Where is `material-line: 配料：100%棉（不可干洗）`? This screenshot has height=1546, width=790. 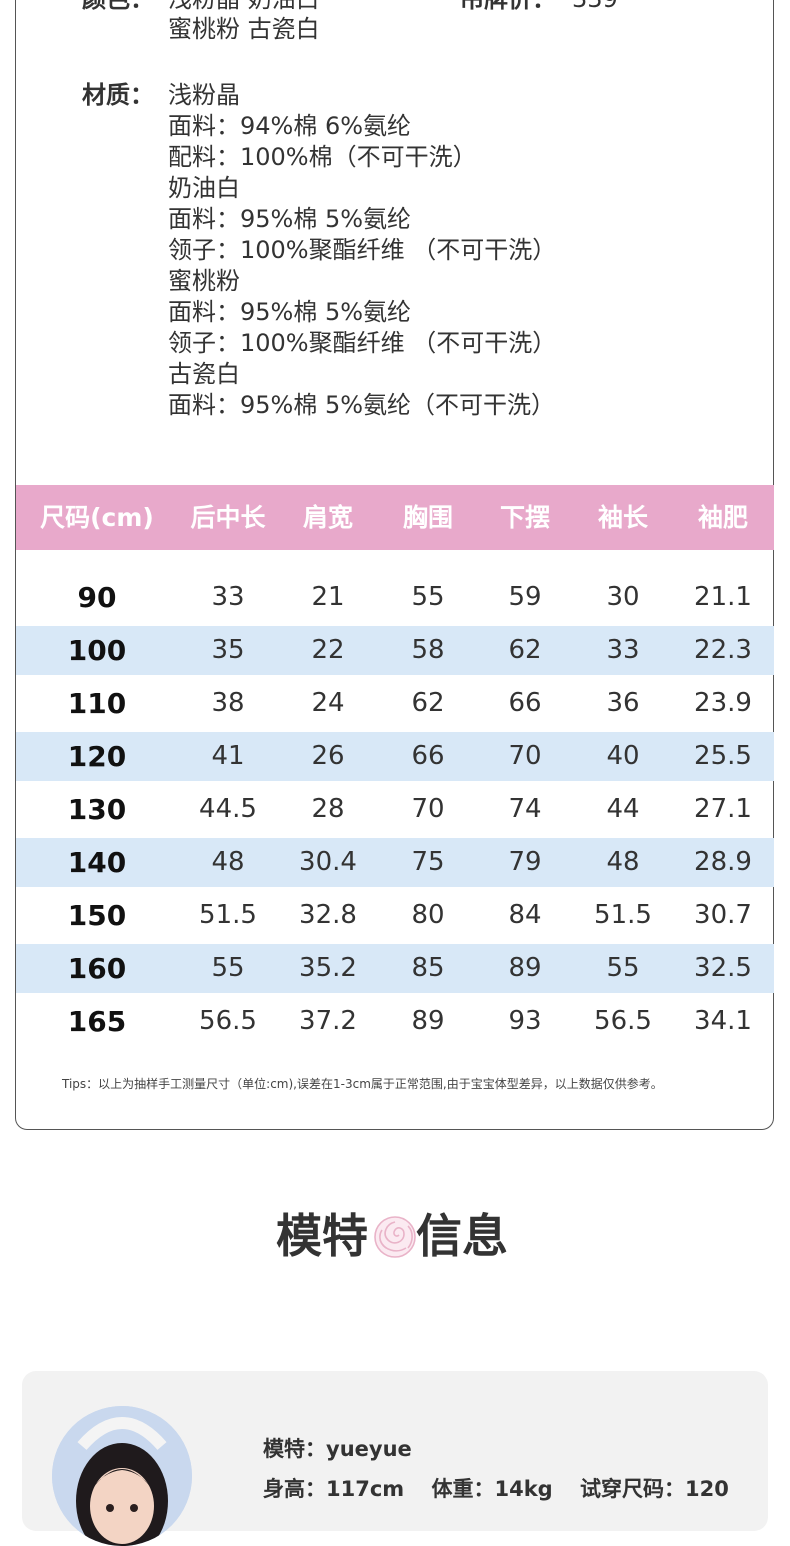 material-line: 配料：100%棉（不可干洗） is located at coordinates (322, 157).